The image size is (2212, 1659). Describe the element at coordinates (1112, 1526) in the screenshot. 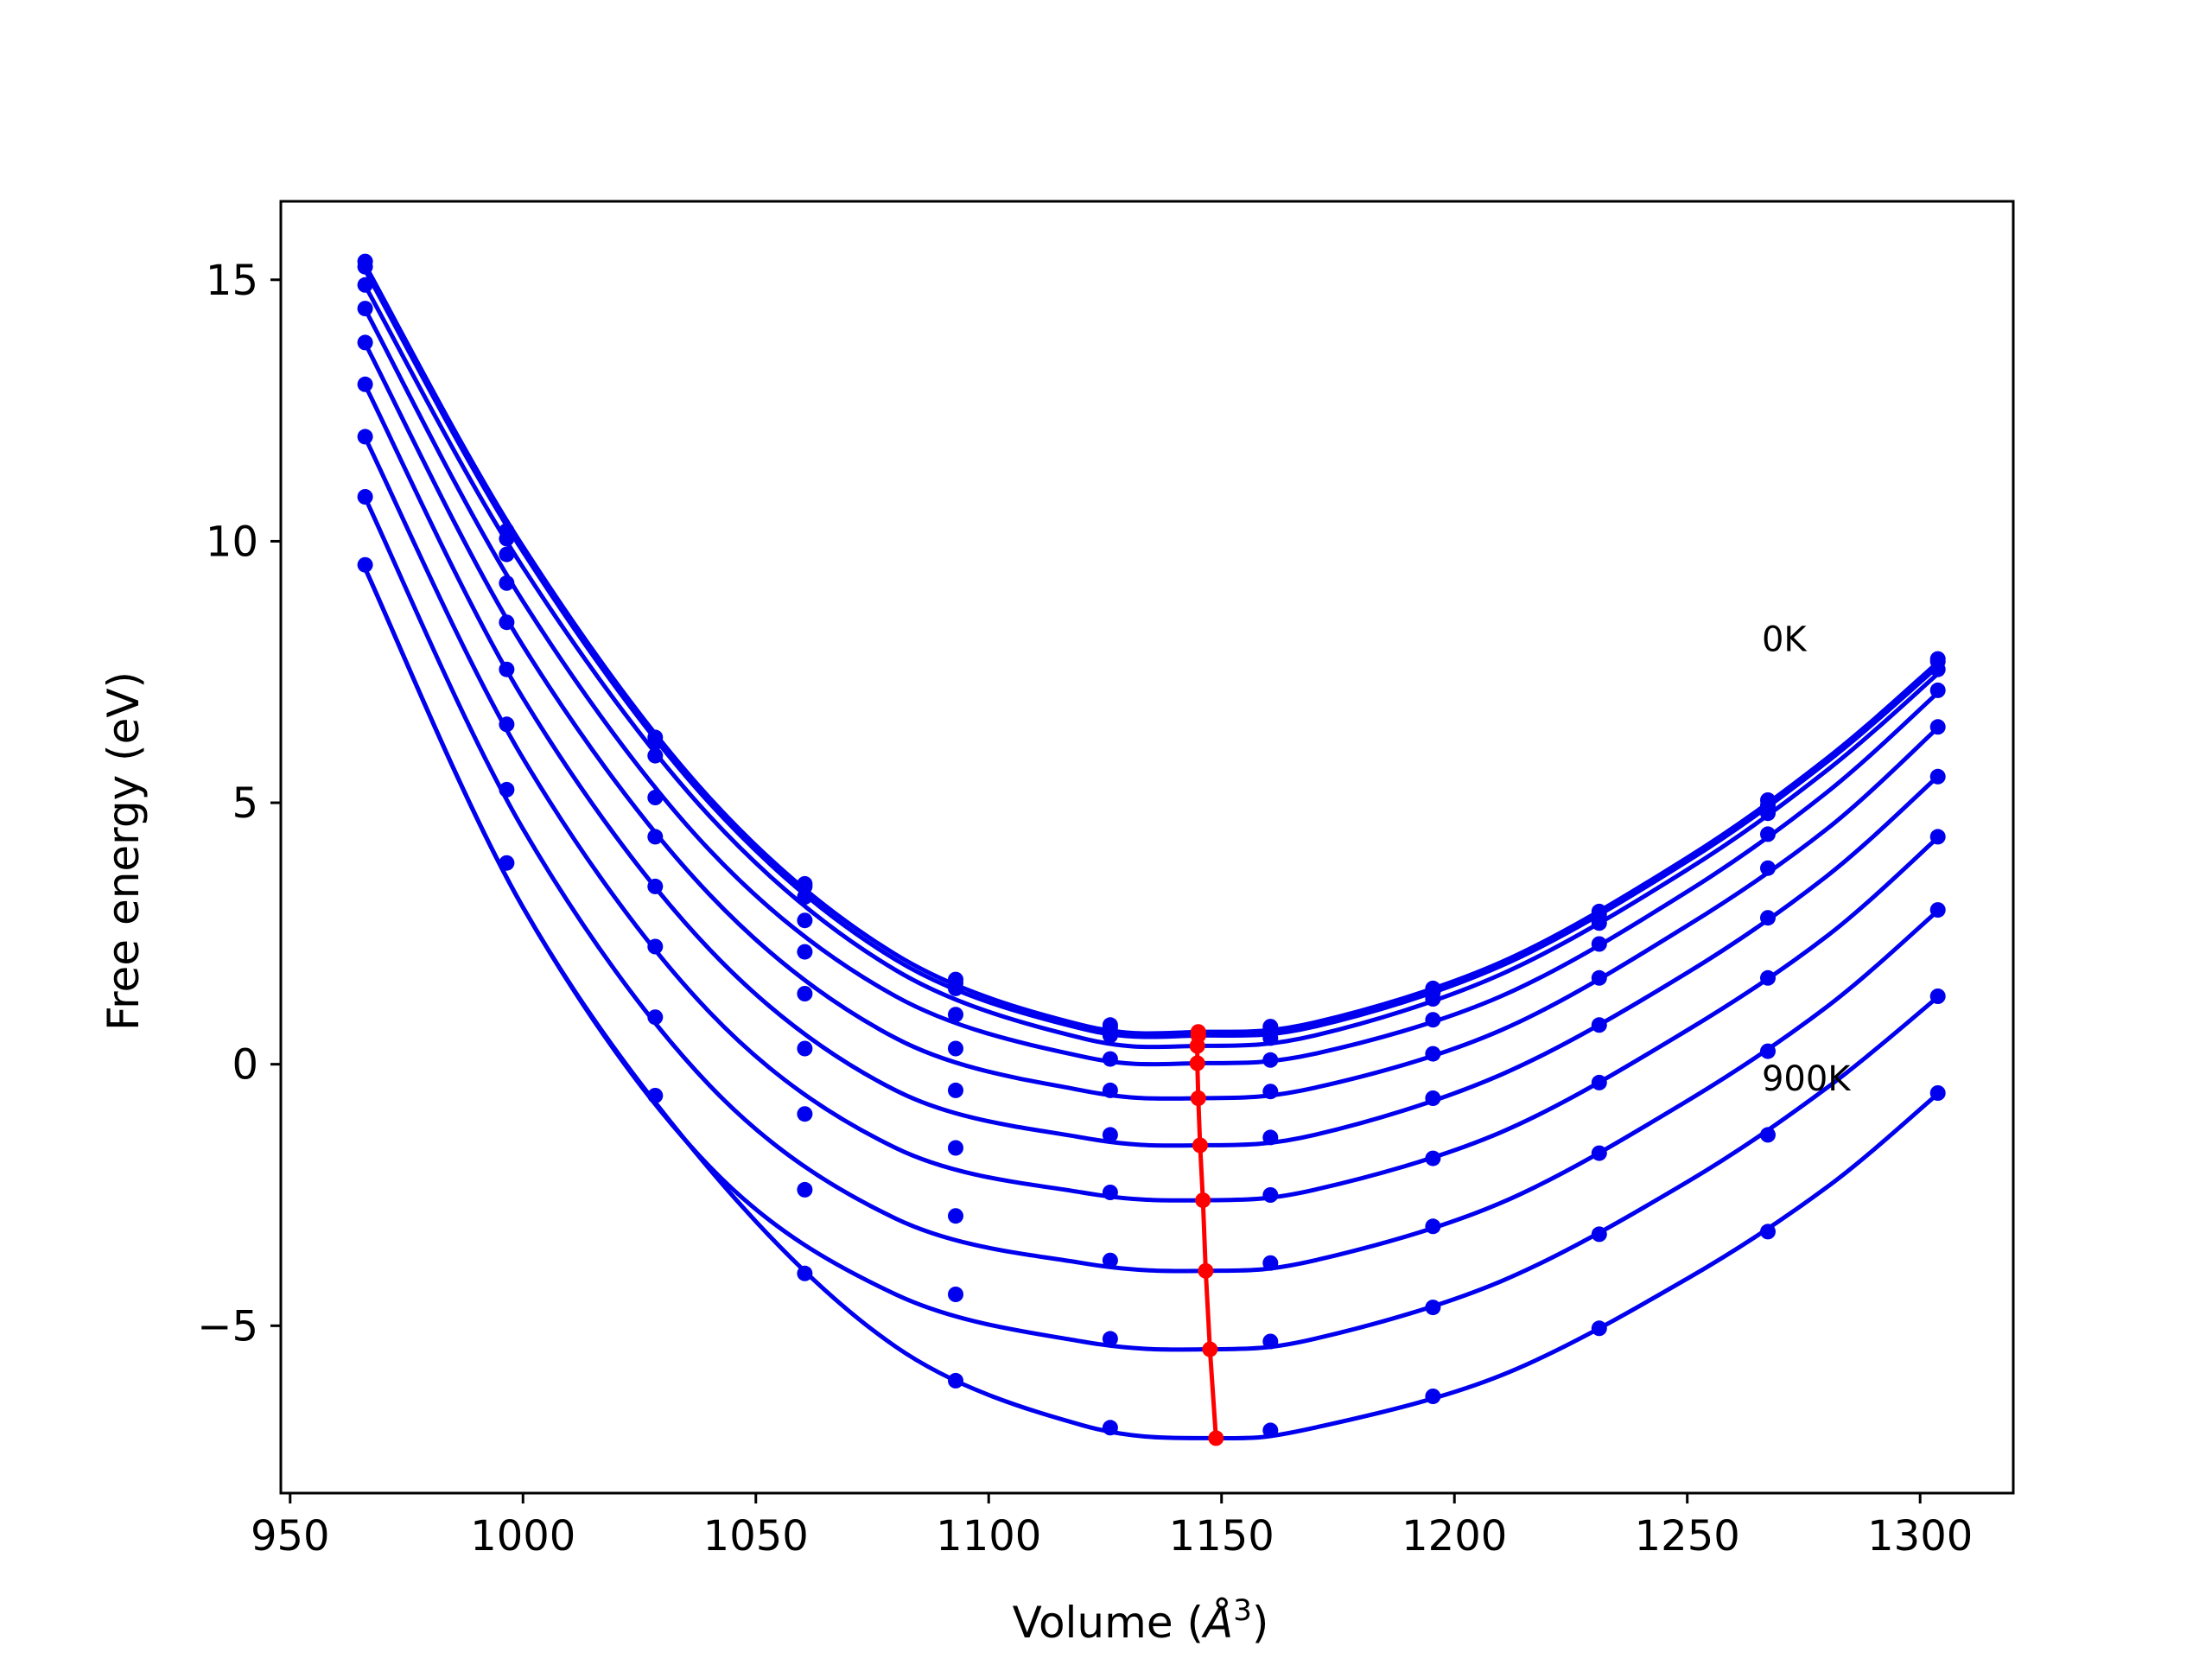

I see `x-axis-ticks: 950 1000 1050 1100 1150 1200 1250 1300` at that location.